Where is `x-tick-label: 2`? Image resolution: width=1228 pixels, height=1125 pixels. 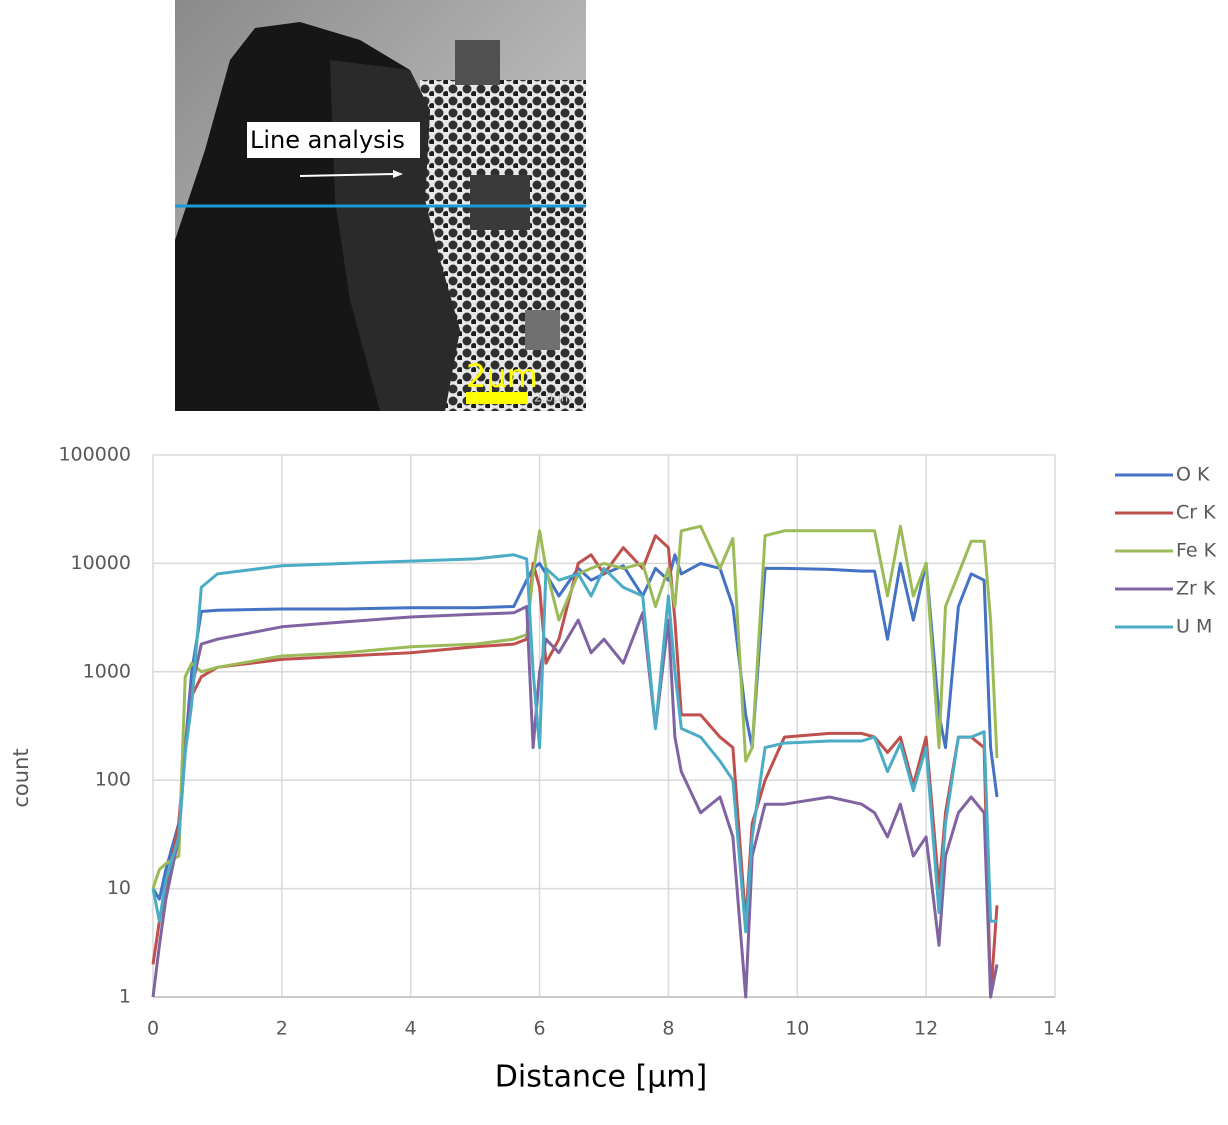 x-tick-label: 2 is located at coordinates (282, 1029).